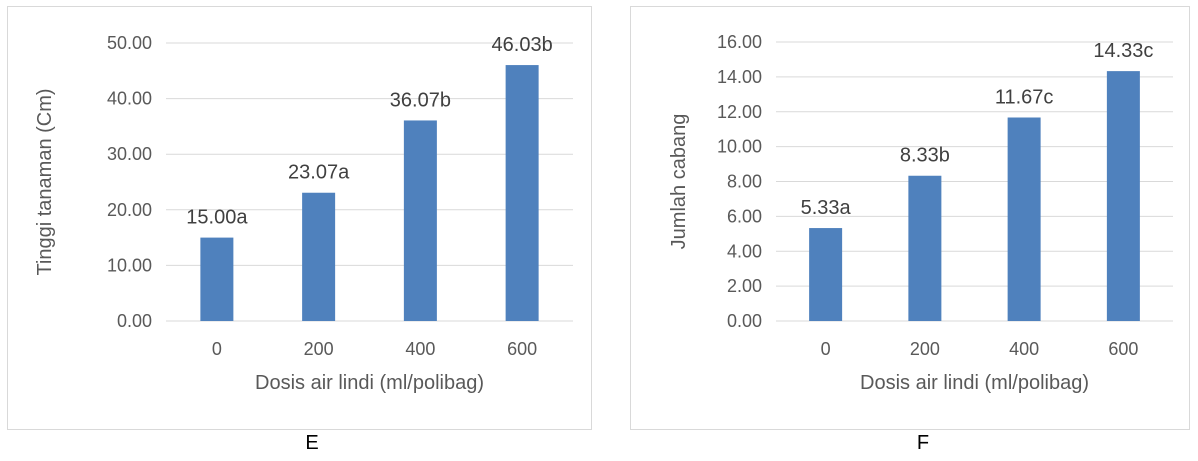 This screenshot has width=1198, height=461. I want to click on chart-f-x-tick-label: 400, so click(1024, 349).